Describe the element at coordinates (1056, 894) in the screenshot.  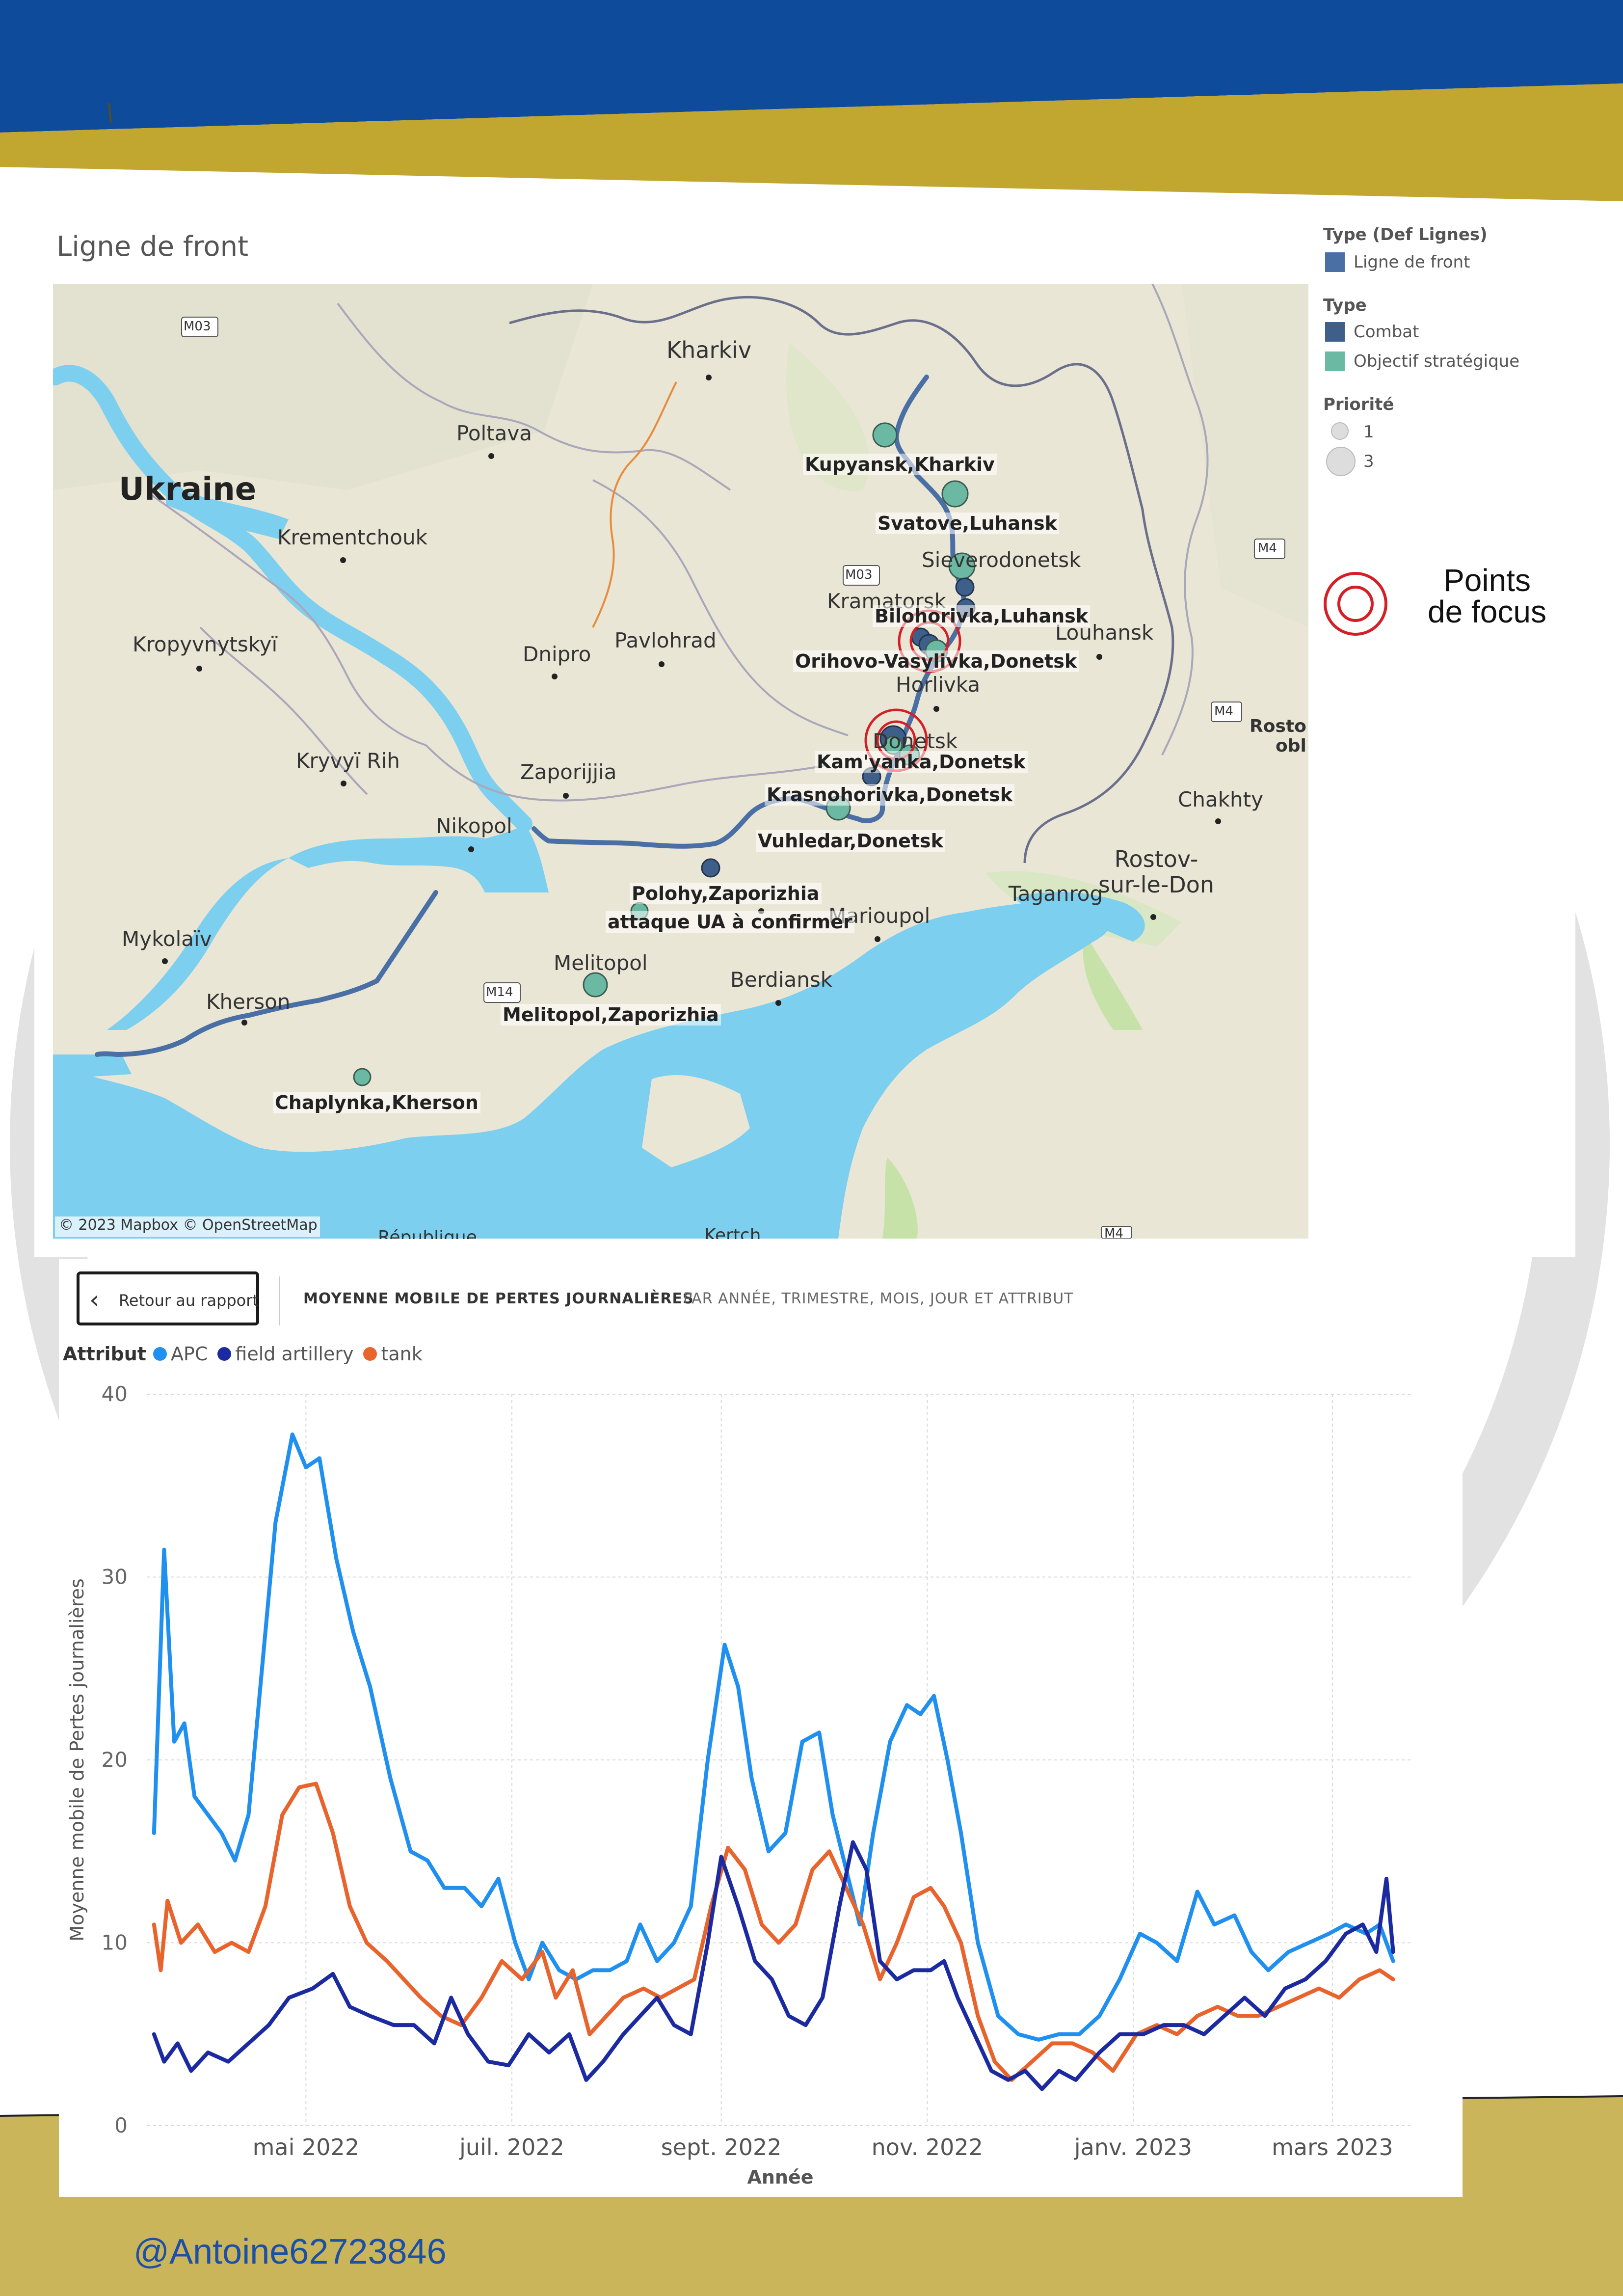
I see `place-label: Taganrog` at that location.